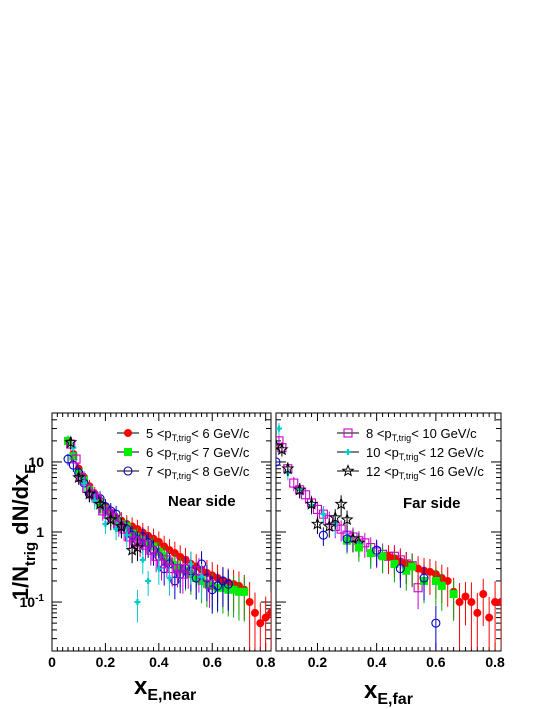 Image resolution: width=548 pixels, height=709 pixels. What do you see at coordinates (159, 471) in the screenshot?
I see `legend-text-a: 7 <p` at bounding box center [159, 471].